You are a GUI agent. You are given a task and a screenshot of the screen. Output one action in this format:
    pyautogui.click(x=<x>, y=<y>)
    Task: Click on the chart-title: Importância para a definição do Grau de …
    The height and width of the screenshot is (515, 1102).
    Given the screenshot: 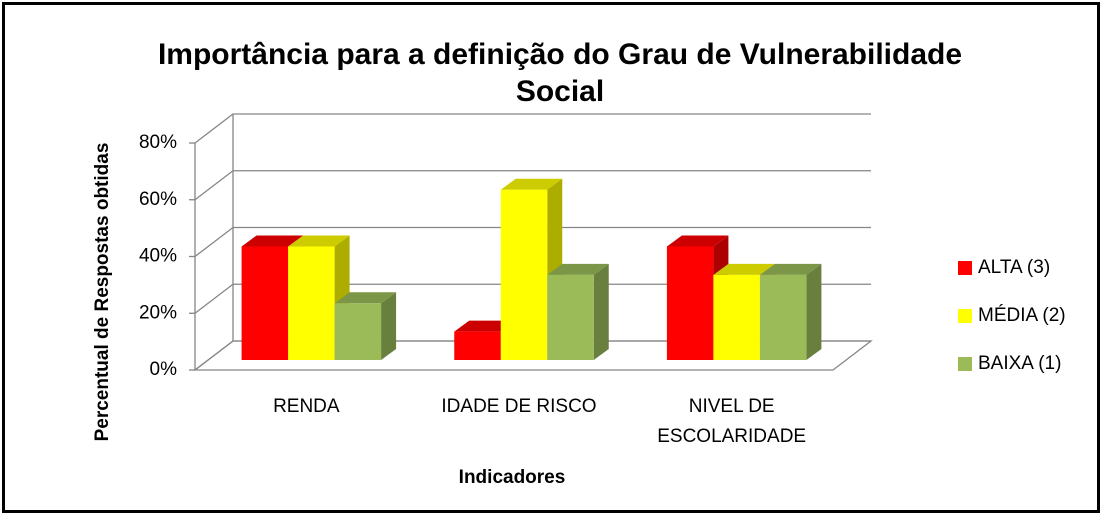 What is the action you would take?
    pyautogui.click(x=560, y=73)
    